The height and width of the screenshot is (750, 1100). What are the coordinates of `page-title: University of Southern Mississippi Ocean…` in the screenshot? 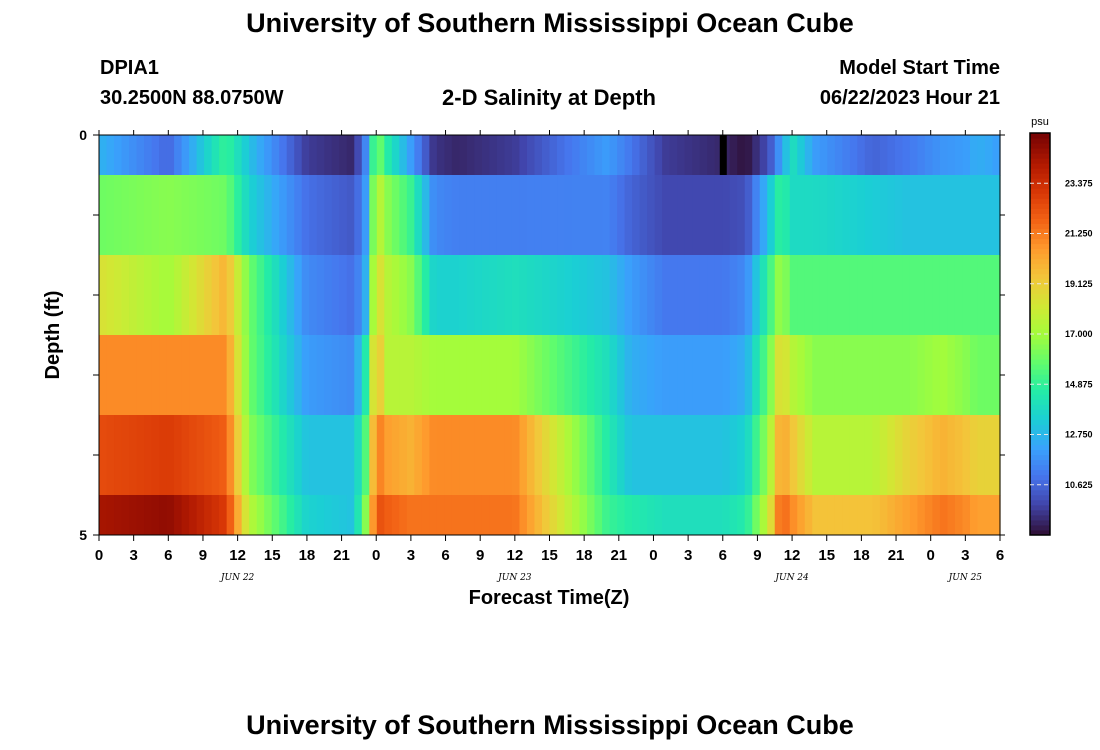 It's located at (550, 23).